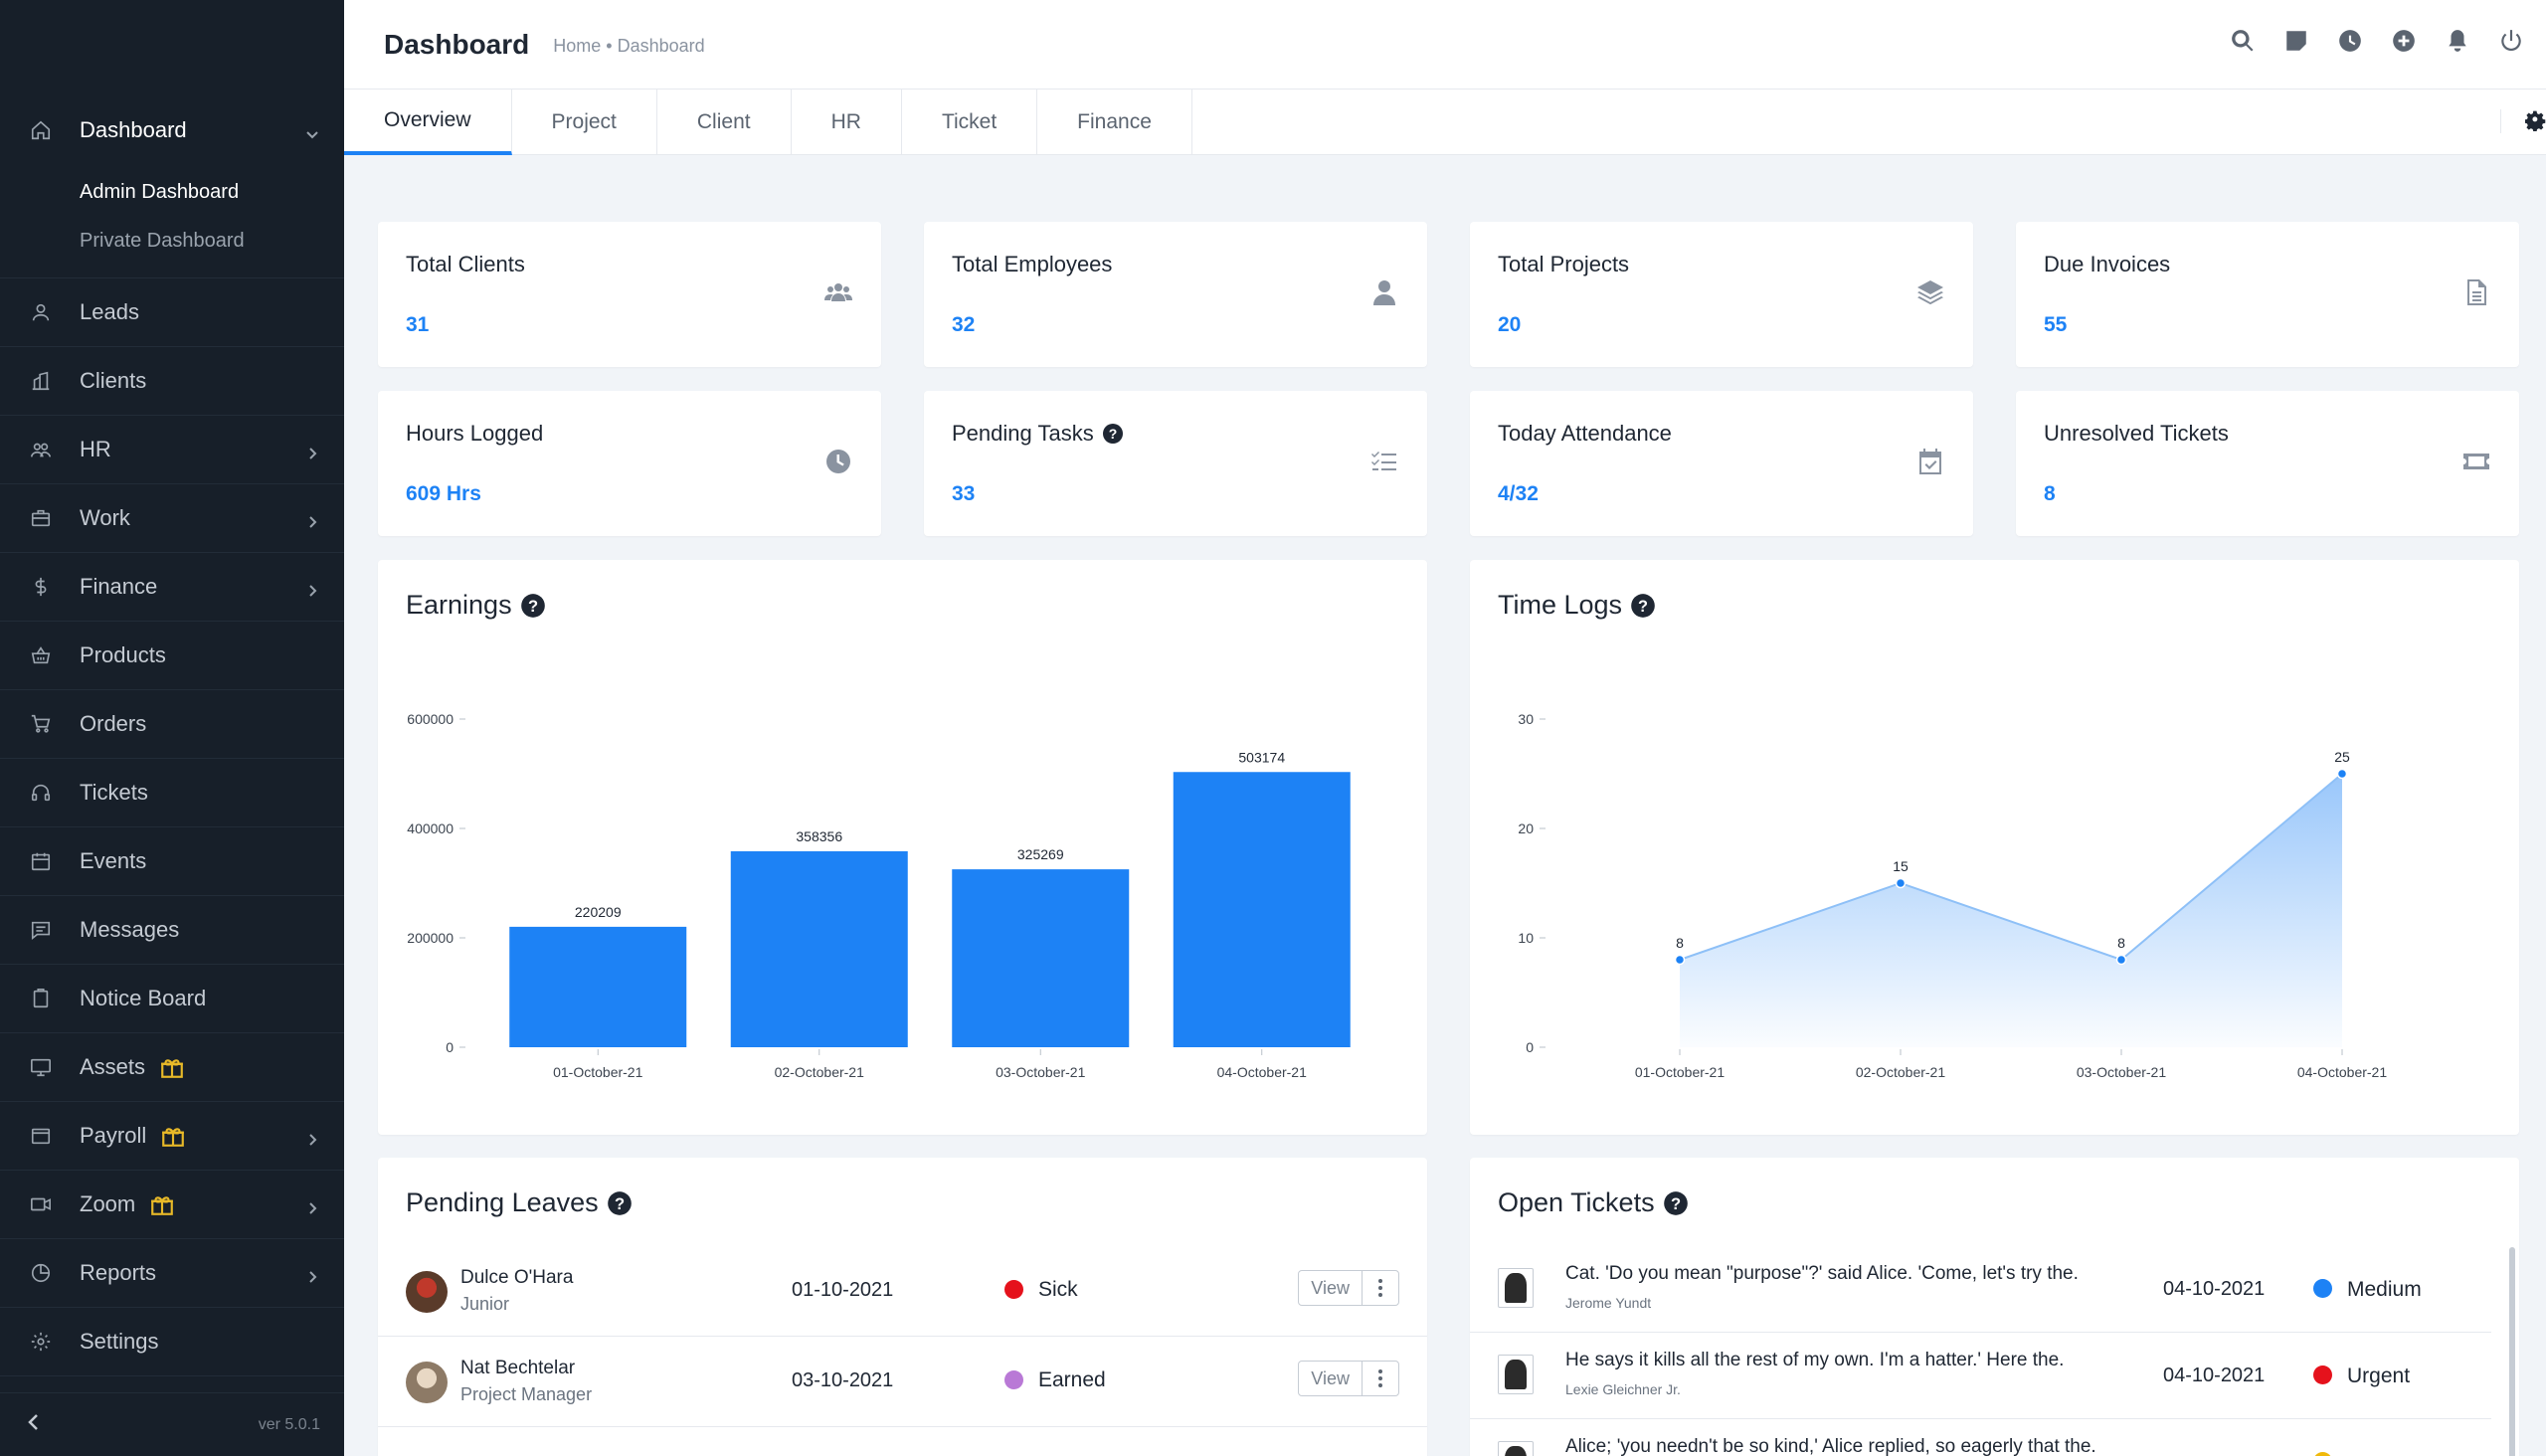 The height and width of the screenshot is (1456, 2546). What do you see at coordinates (2243, 41) in the screenshot?
I see `search-icon` at bounding box center [2243, 41].